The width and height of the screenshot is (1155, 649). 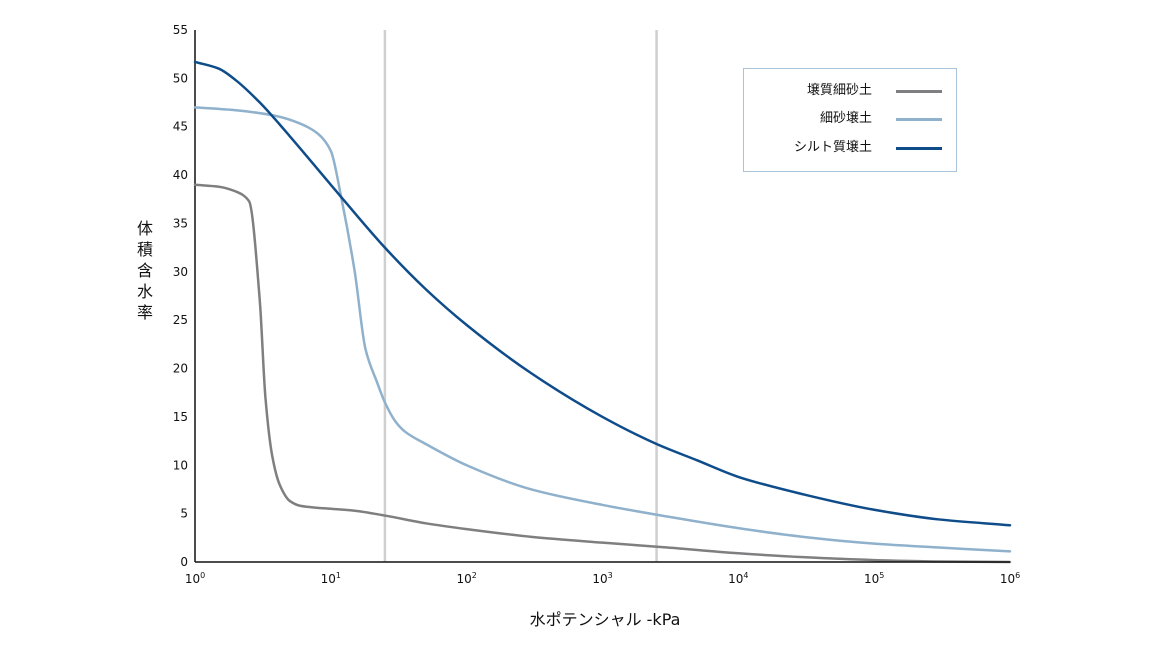 I want to click on legend-item: シルト質壌土, so click(x=851, y=148).